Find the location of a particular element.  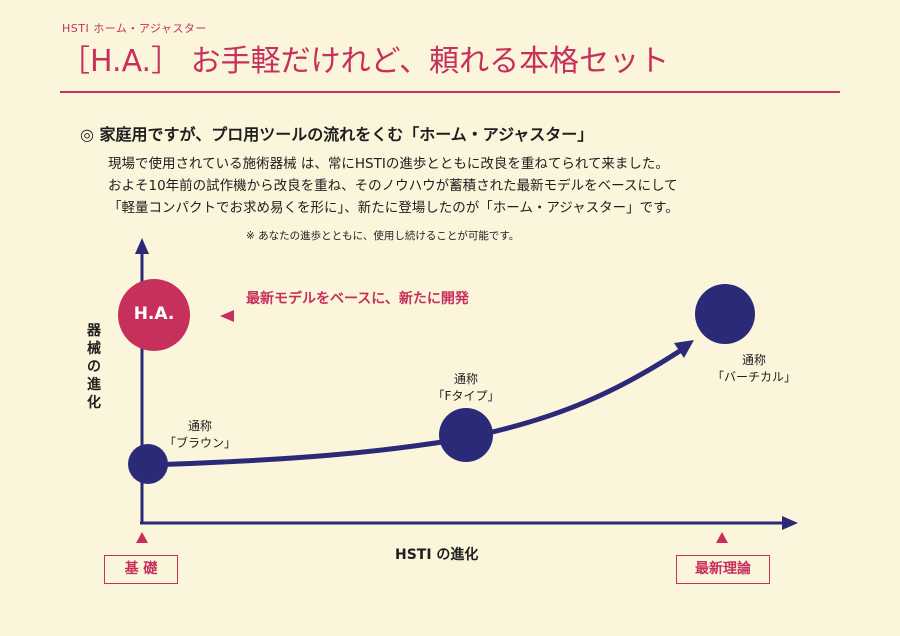

curve-arrowhead is located at coordinates (684, 349).